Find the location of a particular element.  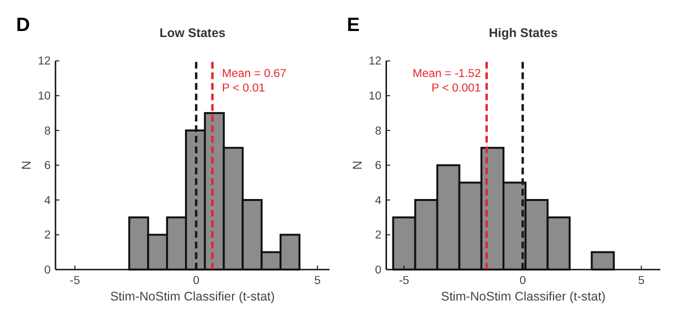

ref-line-label: Mean = 0.67 is located at coordinates (254, 74).